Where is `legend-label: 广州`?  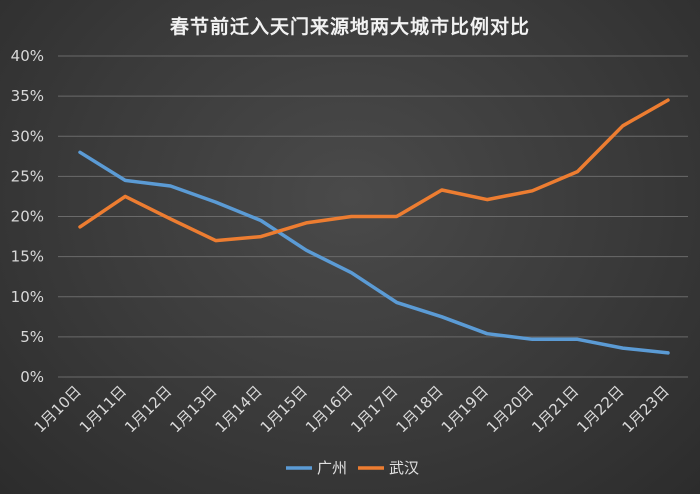 legend-label: 广州 is located at coordinates (332, 468).